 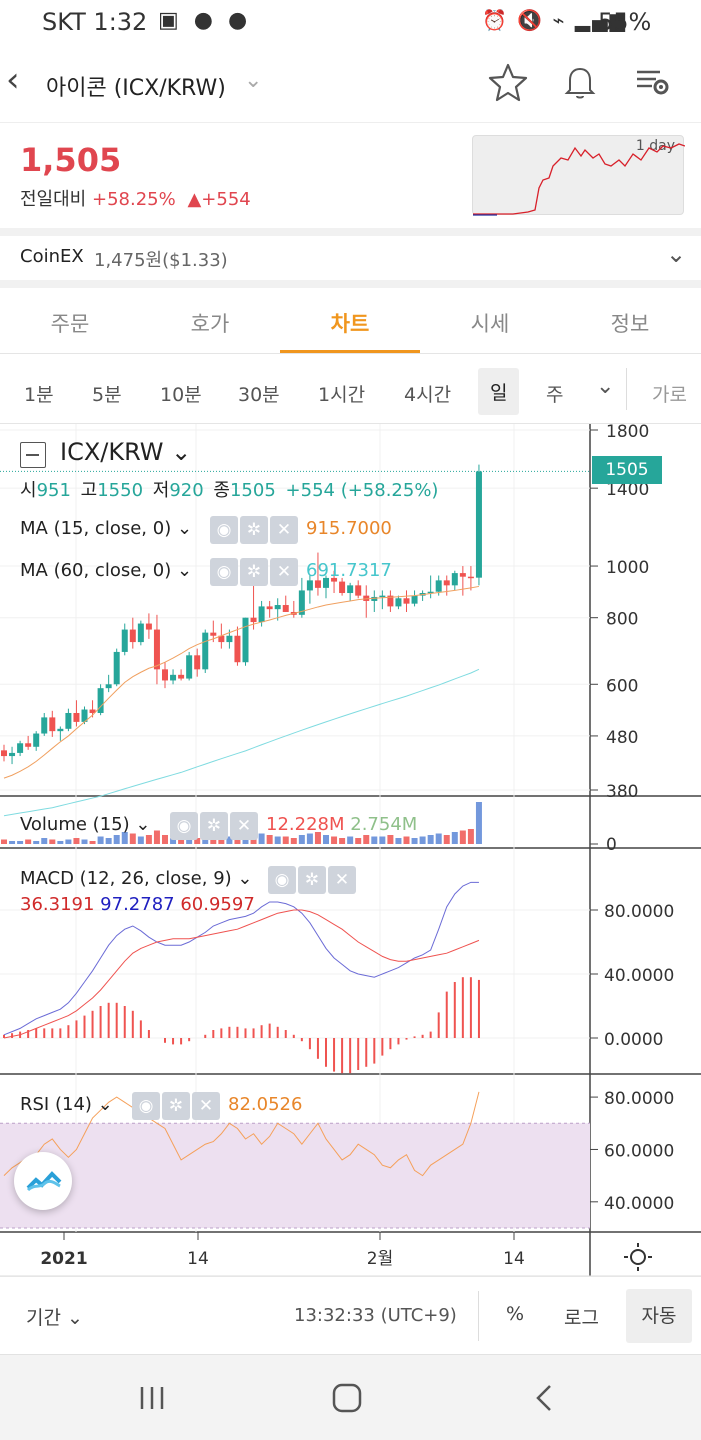 What do you see at coordinates (265, 1104) in the screenshot?
I see `rsi-value: 82.0526` at bounding box center [265, 1104].